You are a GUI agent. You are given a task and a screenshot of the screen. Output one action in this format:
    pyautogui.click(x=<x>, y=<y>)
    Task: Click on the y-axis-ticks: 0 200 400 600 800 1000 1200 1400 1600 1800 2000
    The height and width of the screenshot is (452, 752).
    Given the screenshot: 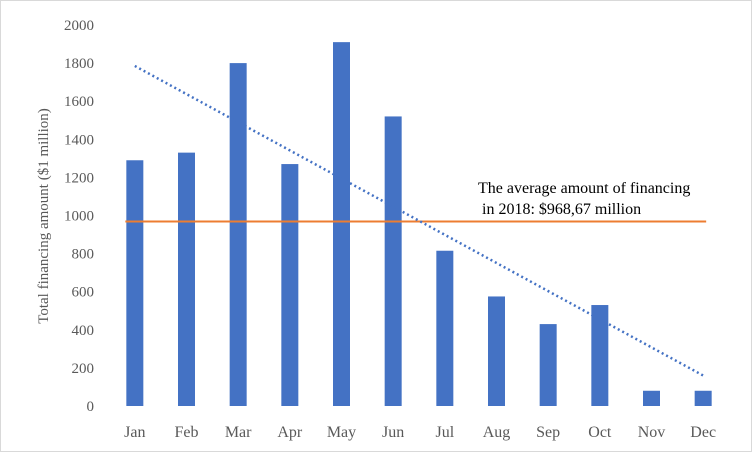 What is the action you would take?
    pyautogui.click(x=79, y=216)
    